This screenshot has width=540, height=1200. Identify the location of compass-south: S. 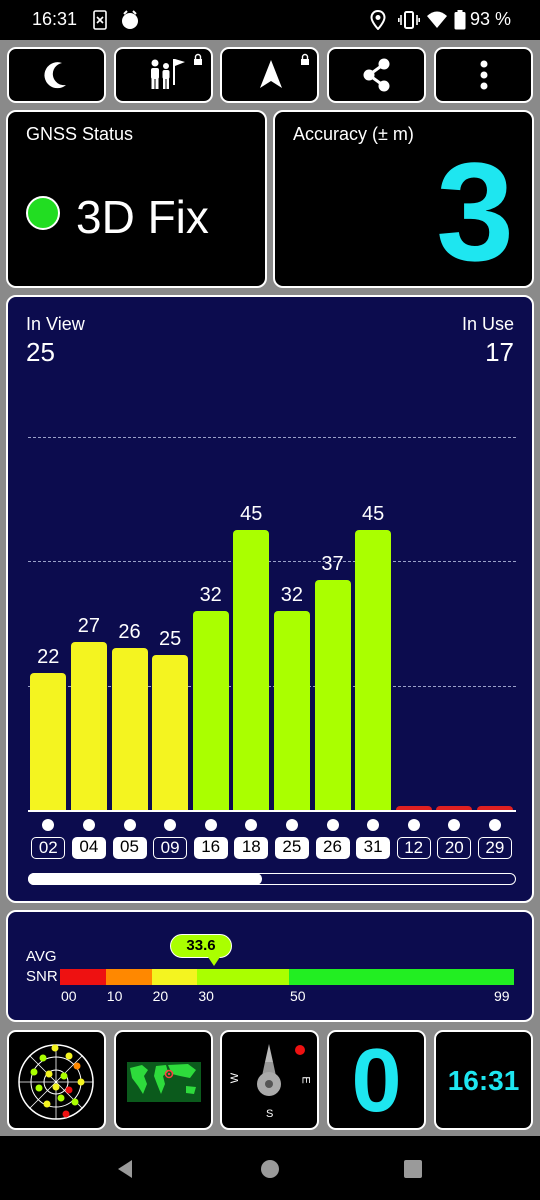
(270, 1114).